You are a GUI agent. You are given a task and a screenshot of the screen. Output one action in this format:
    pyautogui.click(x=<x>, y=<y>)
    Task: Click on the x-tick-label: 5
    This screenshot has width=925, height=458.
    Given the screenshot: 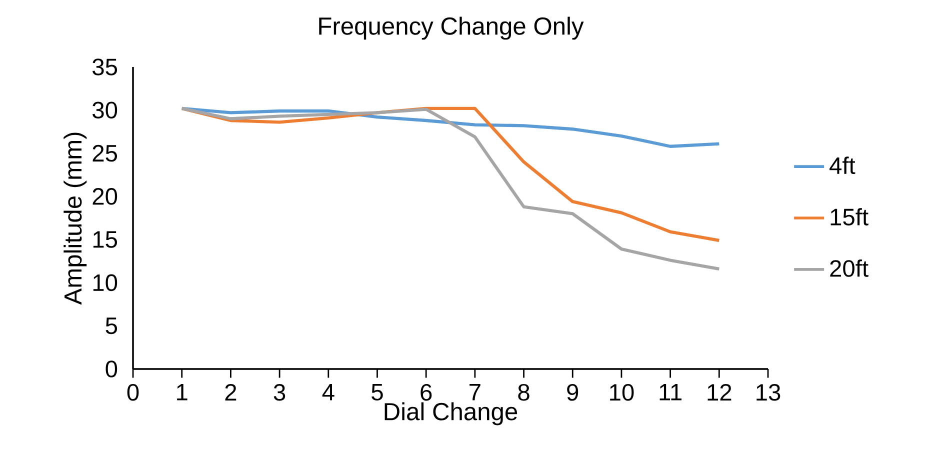 What is the action you would take?
    pyautogui.click(x=377, y=392)
    